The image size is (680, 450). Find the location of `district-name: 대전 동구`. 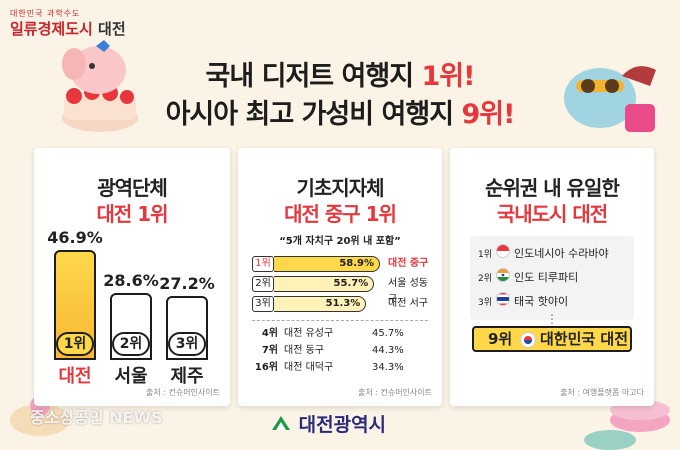

district-name: 대전 동구 is located at coordinates (304, 350).